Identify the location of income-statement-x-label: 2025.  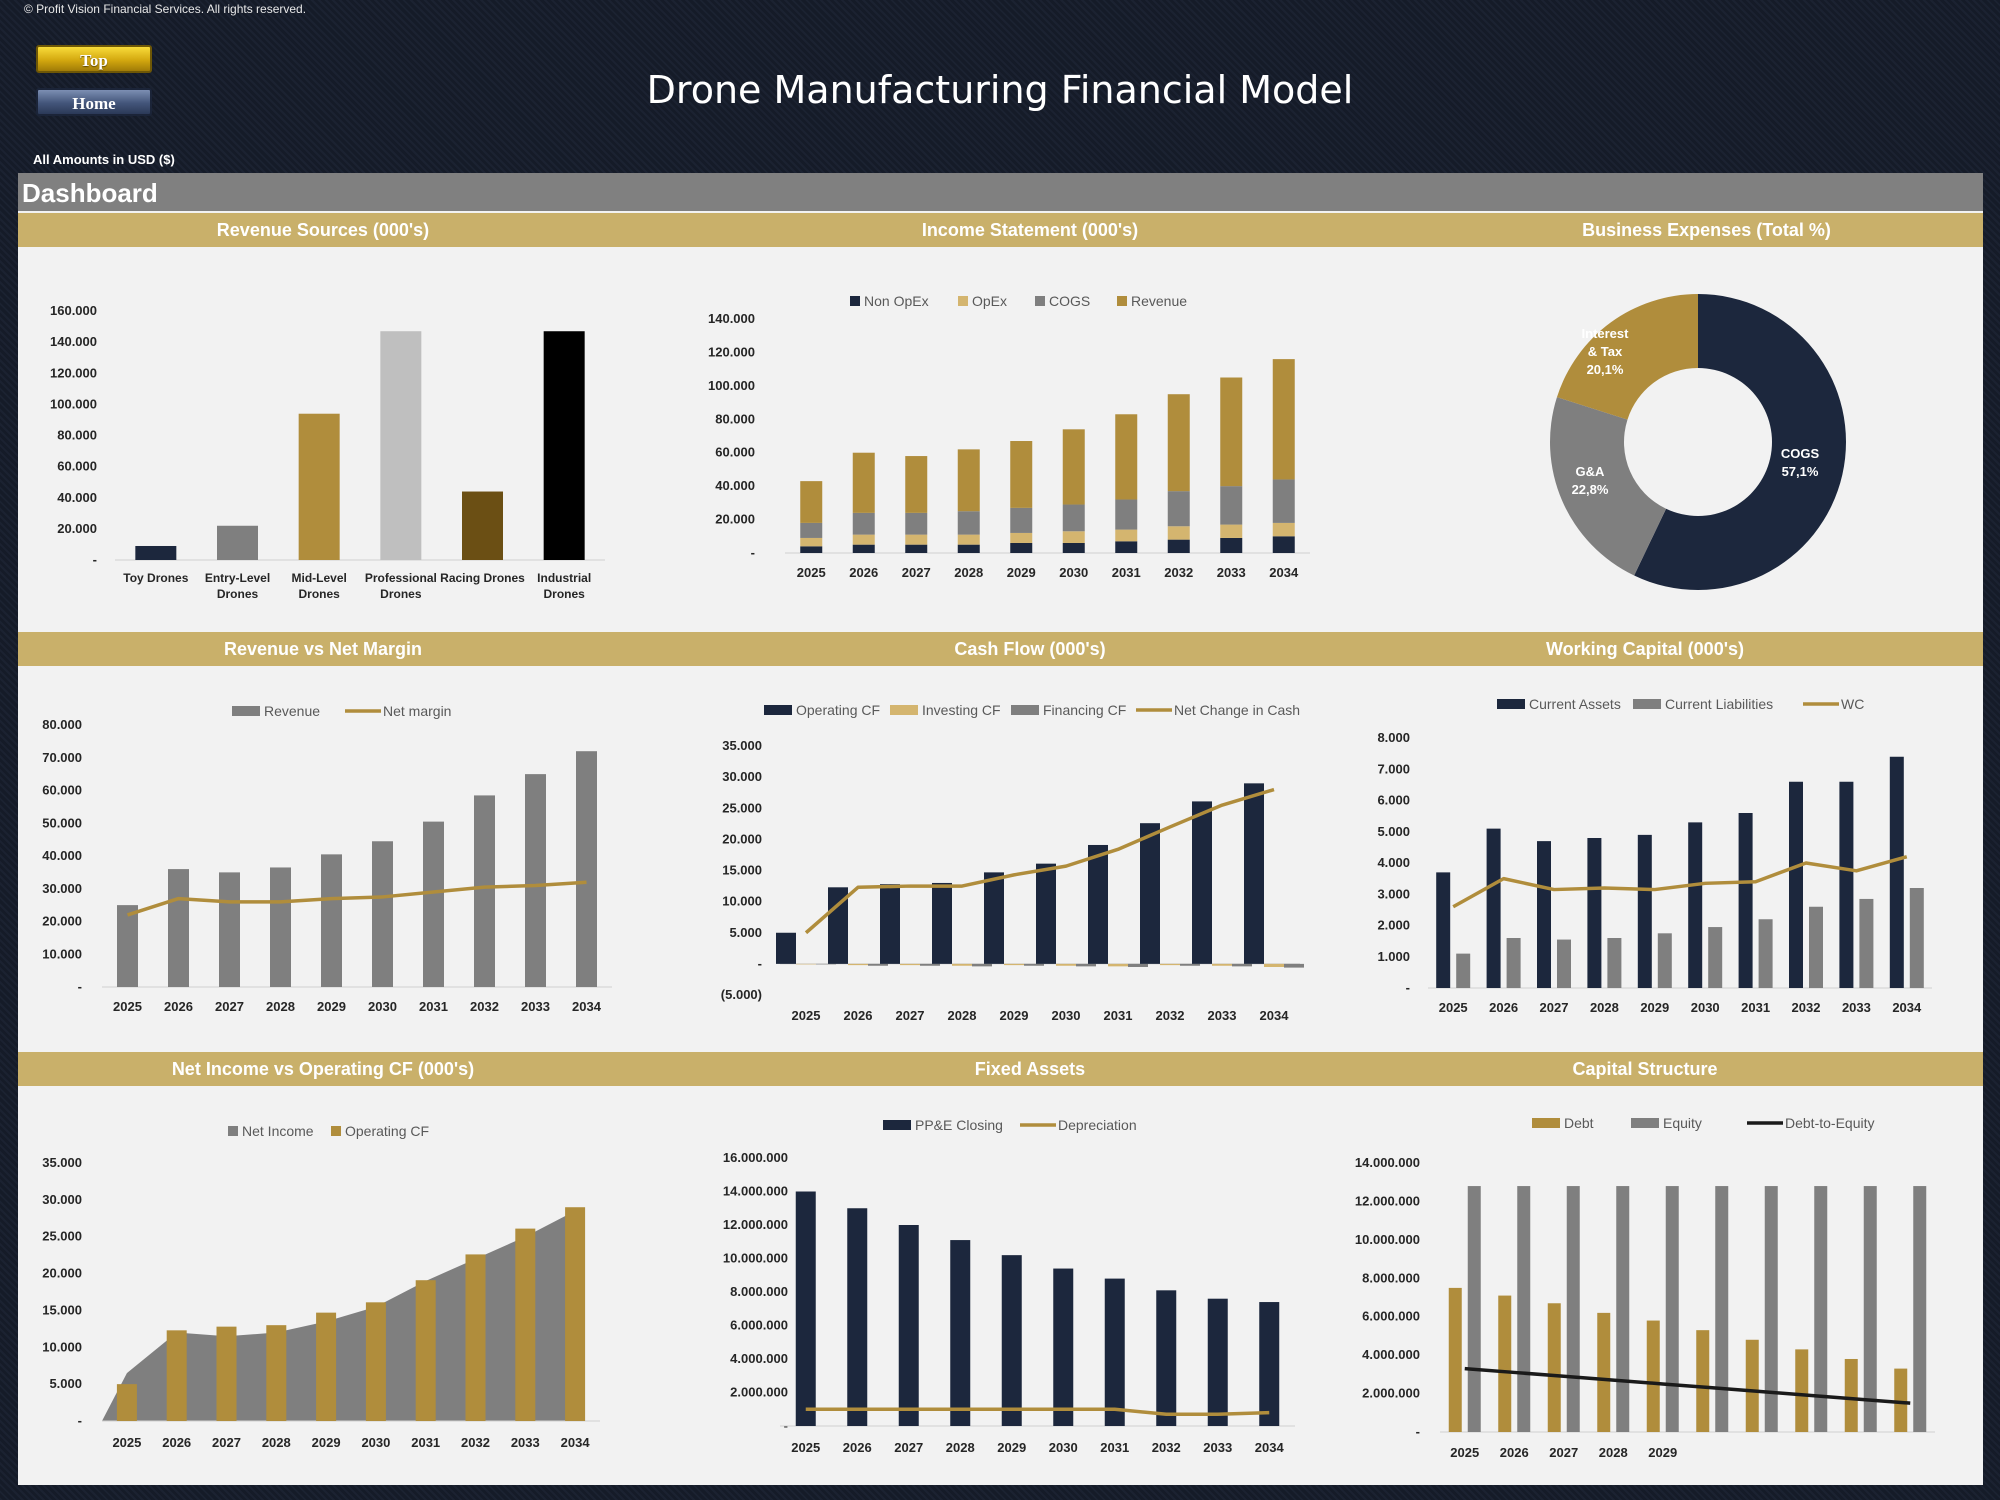
(811, 572).